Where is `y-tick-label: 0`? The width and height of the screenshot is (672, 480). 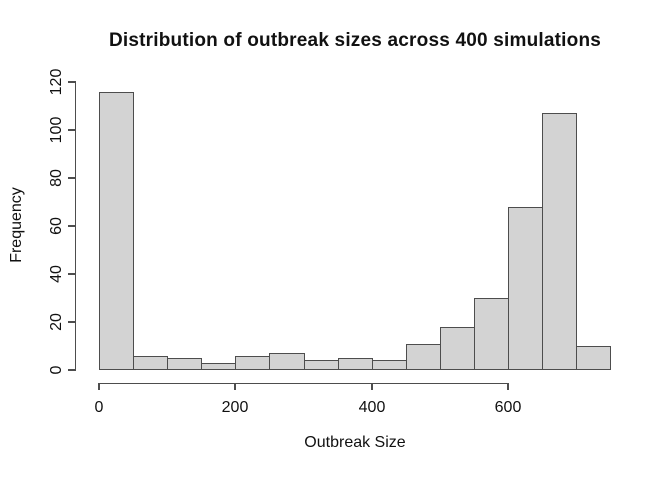
y-tick-label: 0 is located at coordinates (56, 370).